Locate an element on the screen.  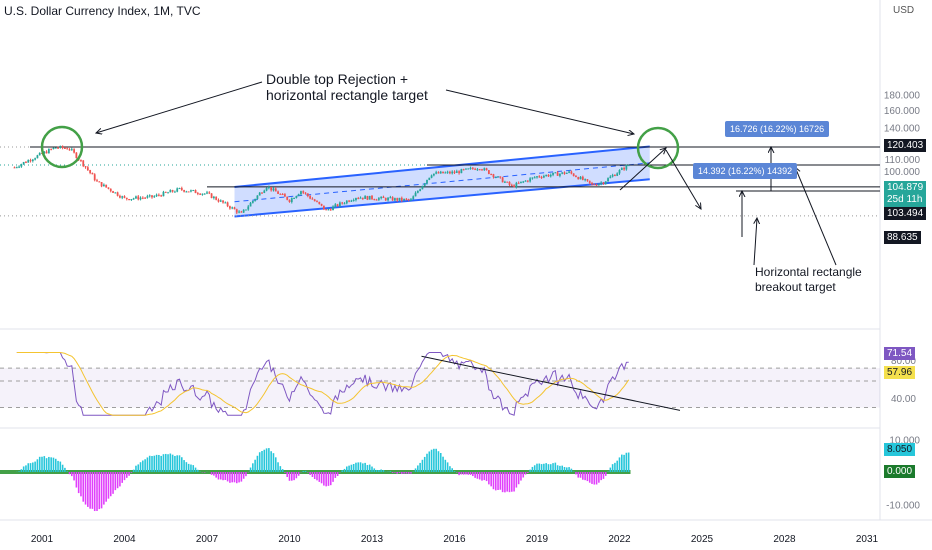
time-tick: 2019 is located at coordinates (537, 539).